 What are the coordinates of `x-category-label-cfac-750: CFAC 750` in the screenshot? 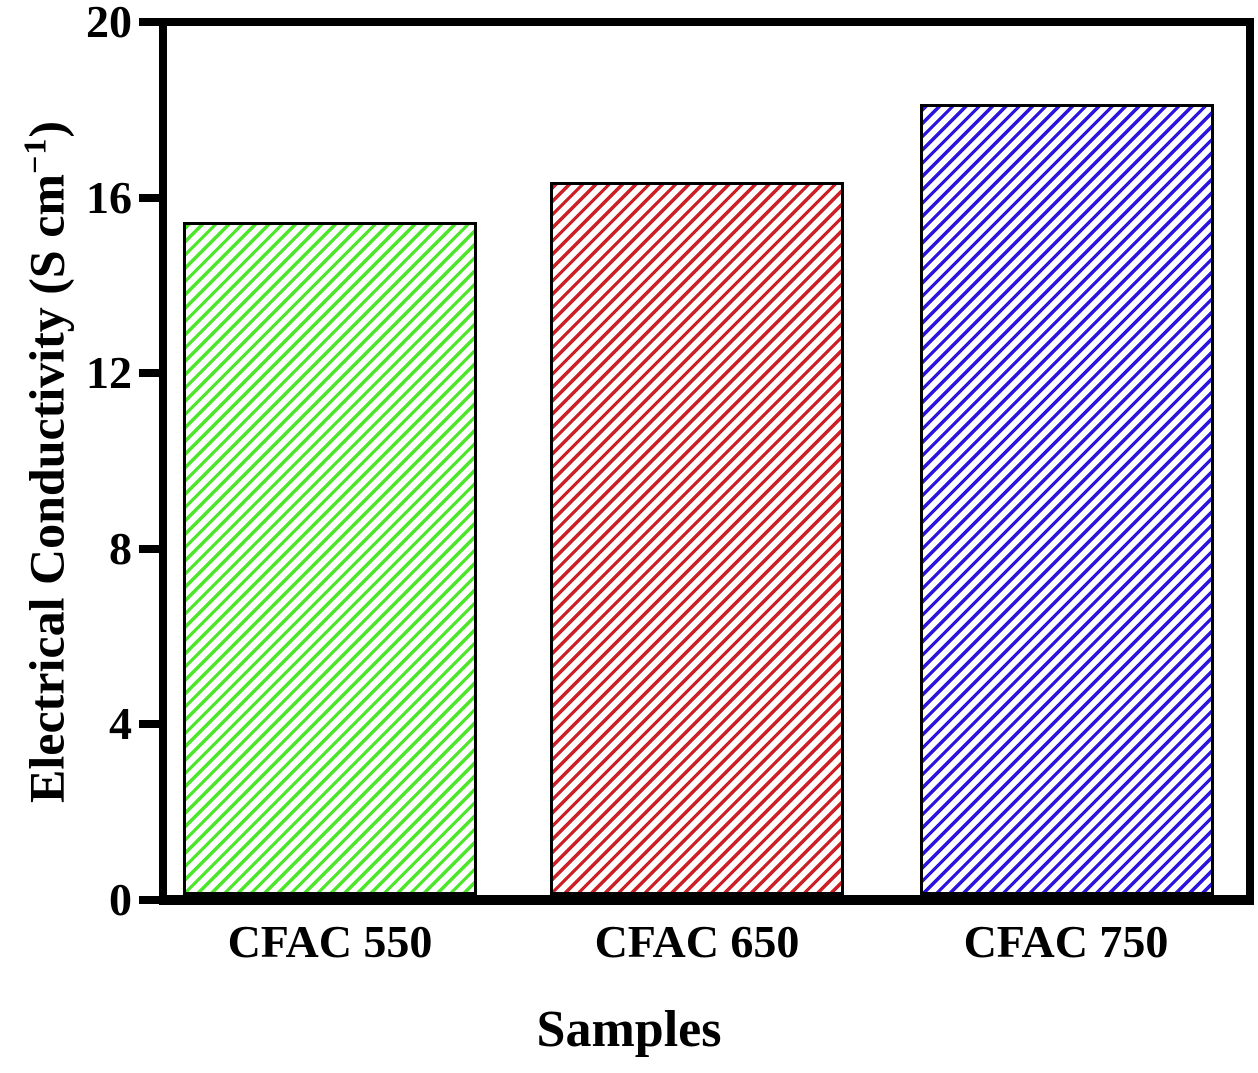 It's located at (1066, 941).